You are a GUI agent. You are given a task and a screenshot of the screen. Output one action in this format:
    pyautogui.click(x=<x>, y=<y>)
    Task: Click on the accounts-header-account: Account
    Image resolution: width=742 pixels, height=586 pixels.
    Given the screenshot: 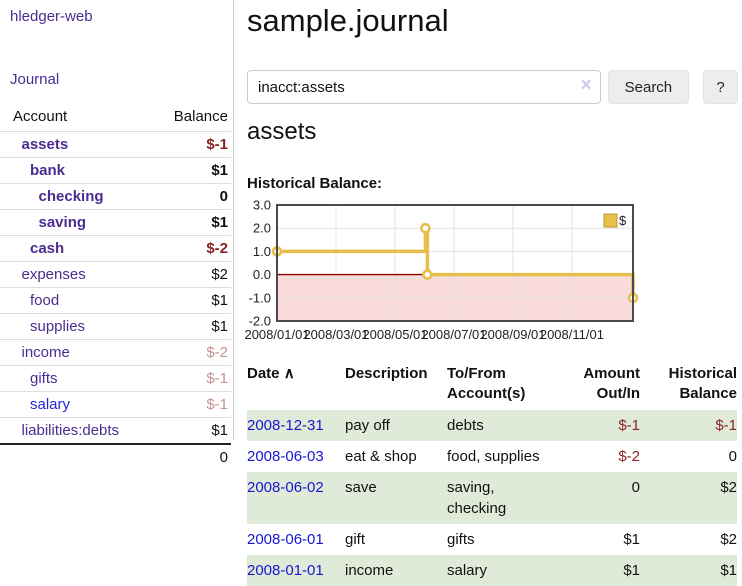 What is the action you would take?
    pyautogui.click(x=40, y=116)
    